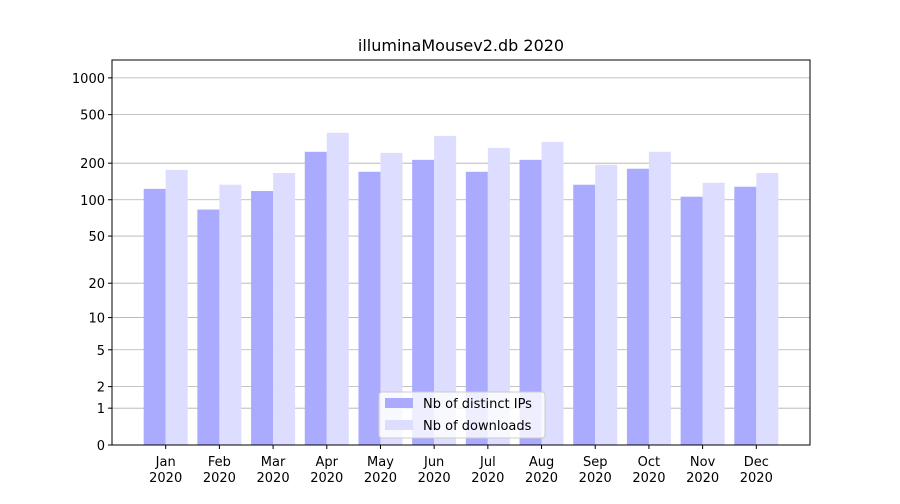 This screenshot has width=900, height=504. I want to click on legend-box, so click(462, 415).